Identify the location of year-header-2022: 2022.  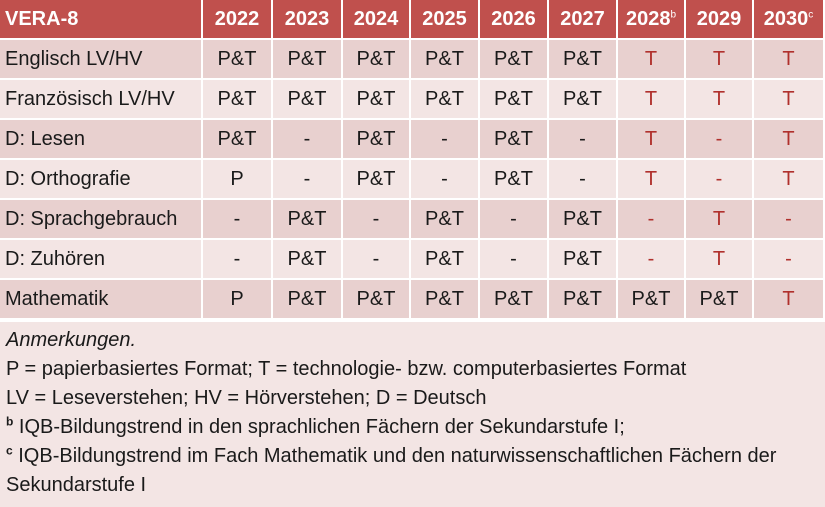
(238, 20).